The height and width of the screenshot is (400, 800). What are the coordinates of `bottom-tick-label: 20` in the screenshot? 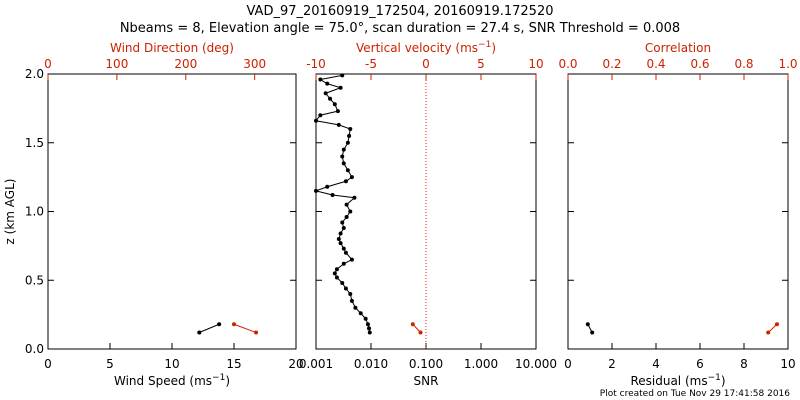 It's located at (295, 364).